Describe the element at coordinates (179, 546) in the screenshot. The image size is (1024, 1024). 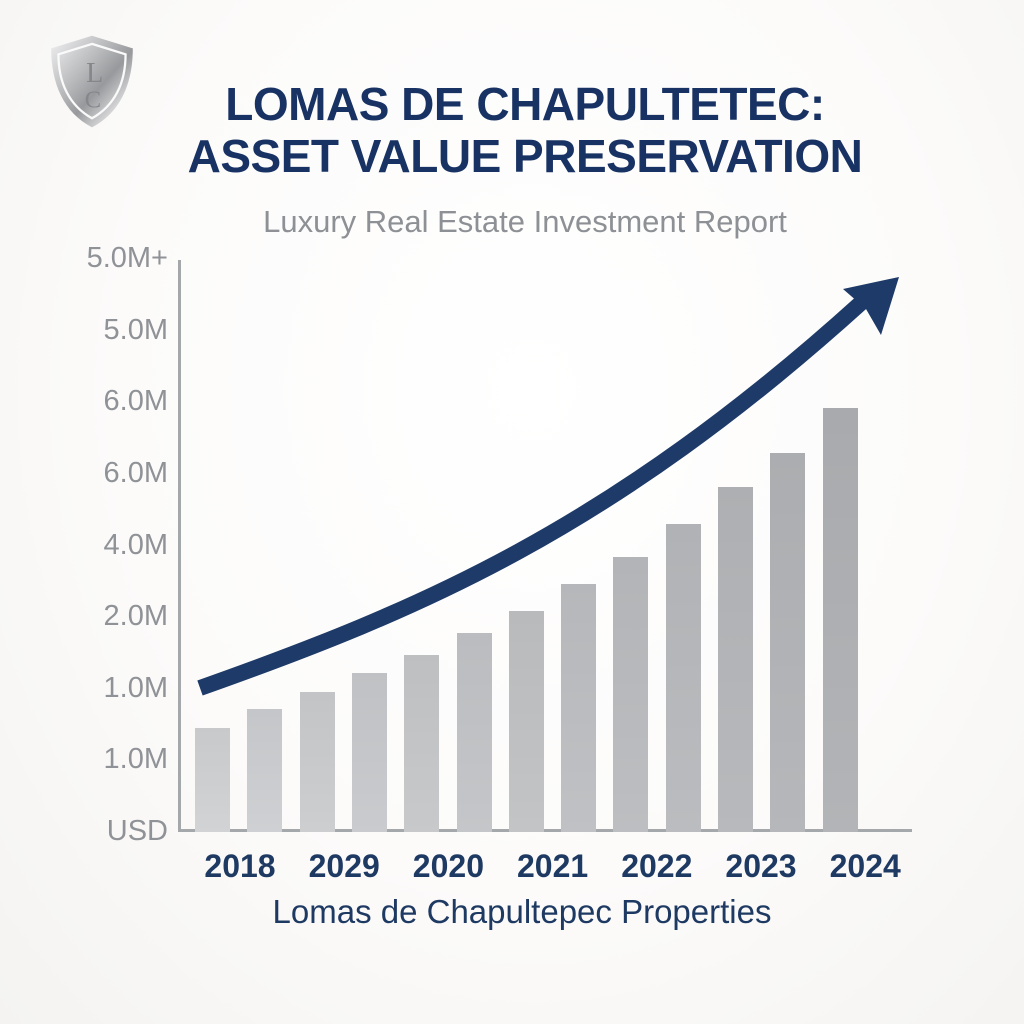
I see `y-axis-line` at that location.